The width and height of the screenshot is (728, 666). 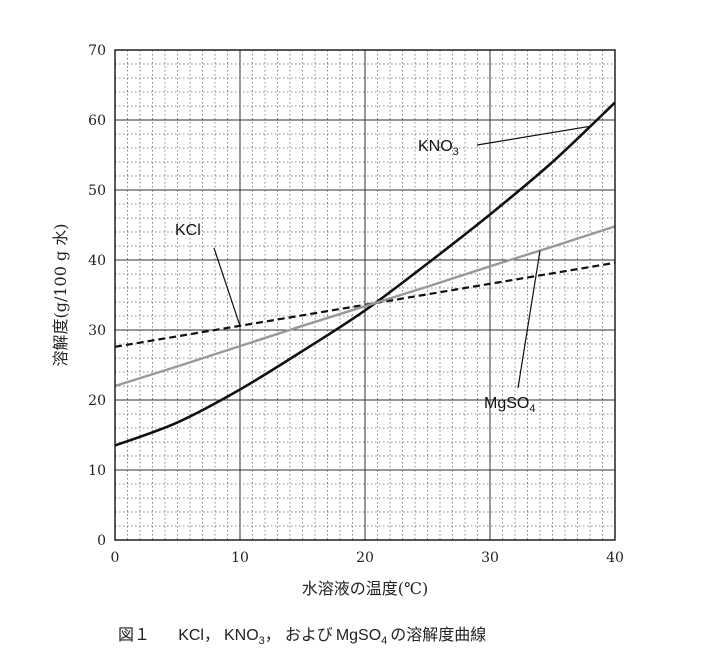 I want to click on figure-caption: 図１ KCl， KNO3， および MgSO4 の溶解度曲線, so click(x=302, y=634).